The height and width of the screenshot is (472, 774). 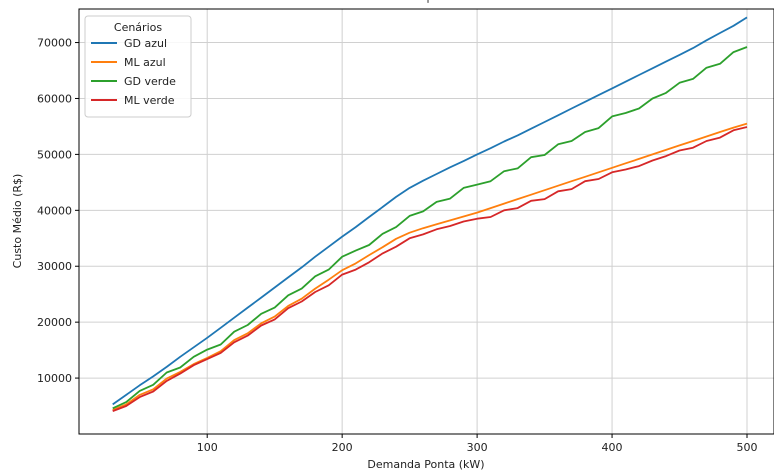 What do you see at coordinates (425, 464) in the screenshot?
I see `x-axis-label: Demanda Ponta (kW)` at bounding box center [425, 464].